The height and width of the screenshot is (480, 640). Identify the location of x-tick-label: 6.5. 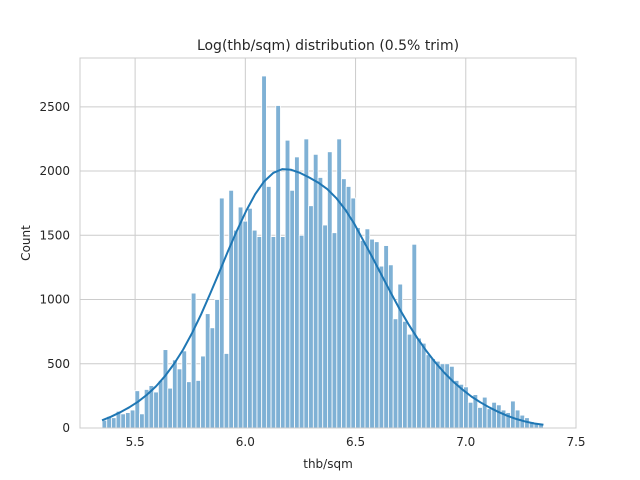
(355, 442).